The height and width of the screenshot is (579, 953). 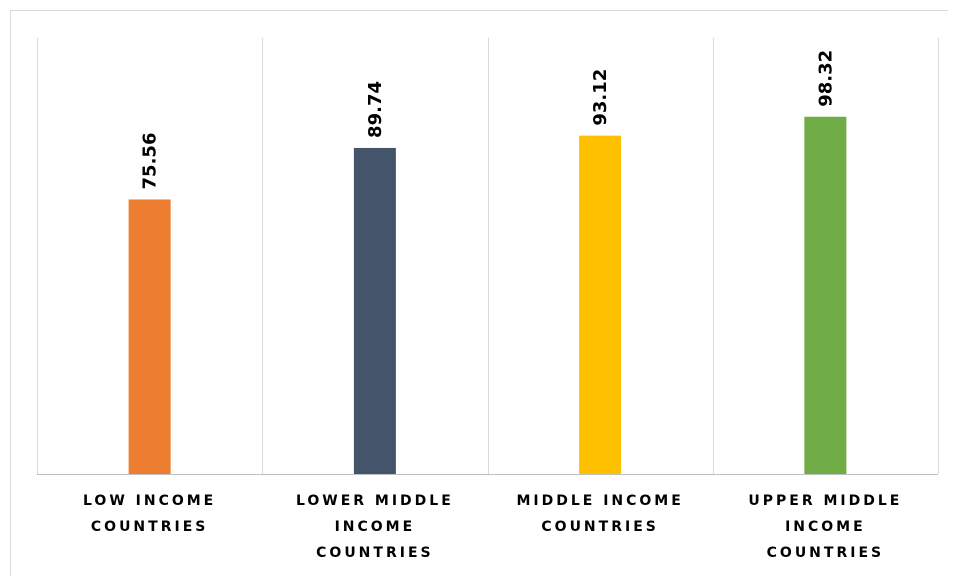 What do you see at coordinates (149, 514) in the screenshot?
I see `category-label-0: LOW INCOME COUNTRIES` at bounding box center [149, 514].